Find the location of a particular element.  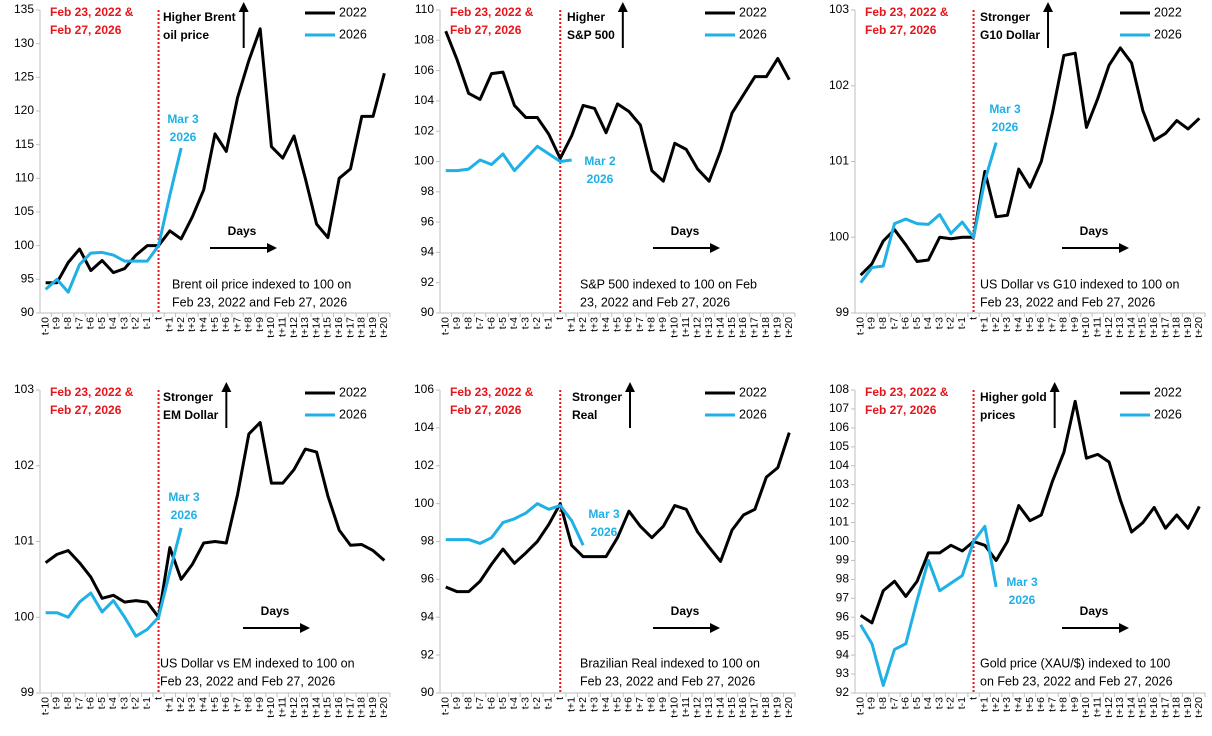

note-label: US Dollar vs G10 indexed to 100 on is located at coordinates (1079, 284).